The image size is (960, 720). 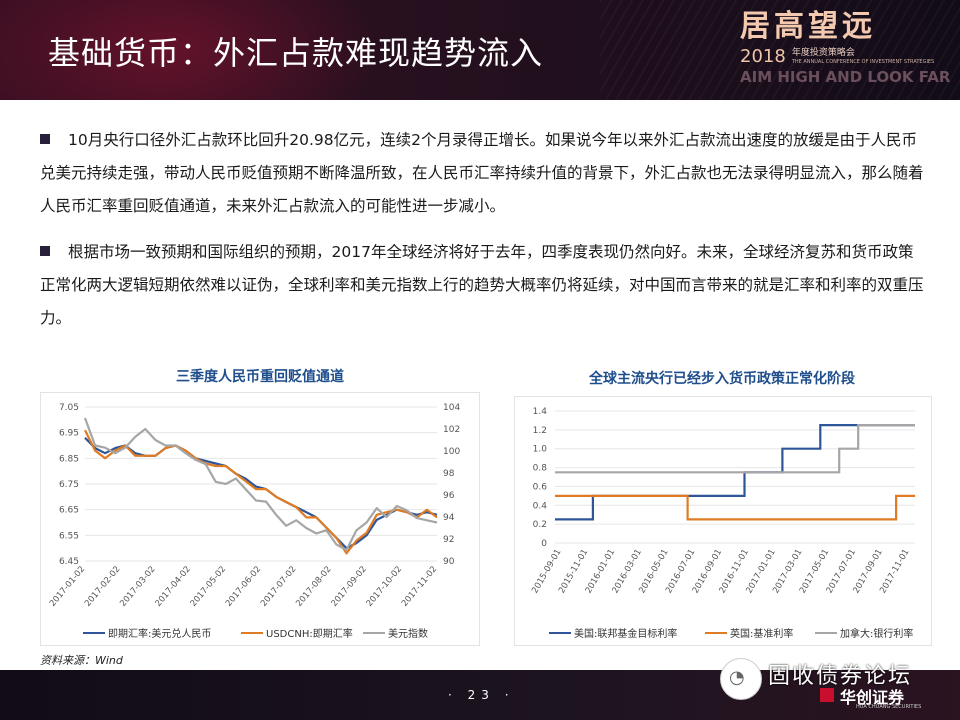 What do you see at coordinates (540, 469) in the screenshot?
I see `chart2-ytick: 0.8` at bounding box center [540, 469].